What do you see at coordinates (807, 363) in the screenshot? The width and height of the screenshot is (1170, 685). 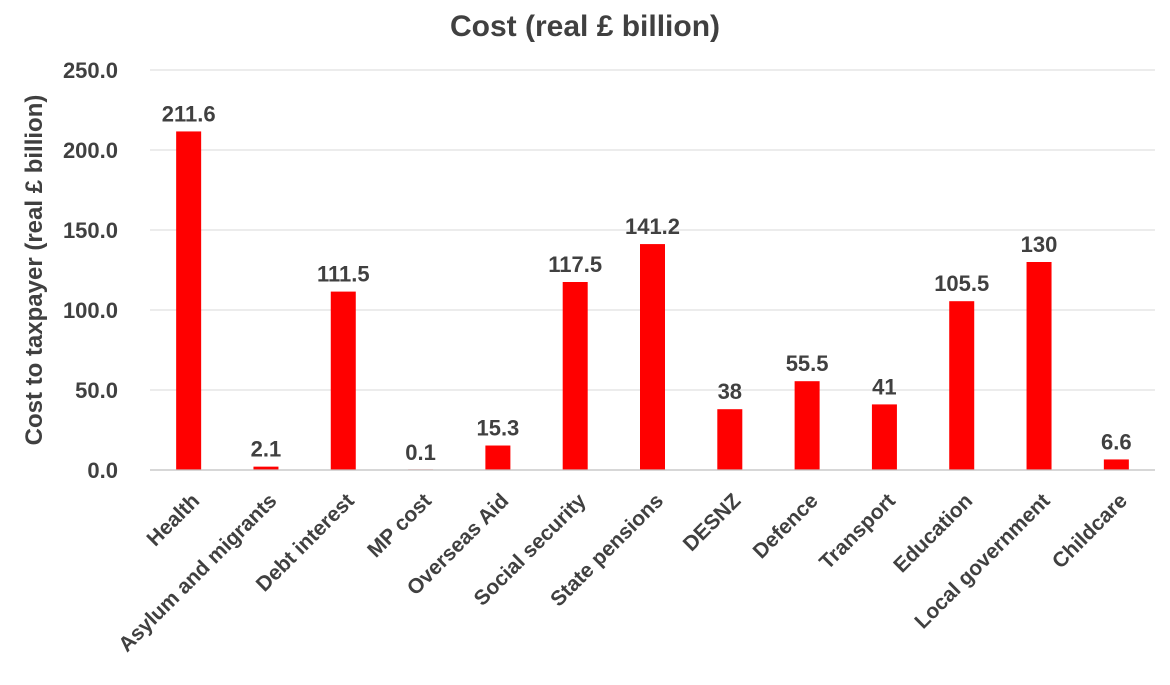 I see `data-label: 55.5` at bounding box center [807, 363].